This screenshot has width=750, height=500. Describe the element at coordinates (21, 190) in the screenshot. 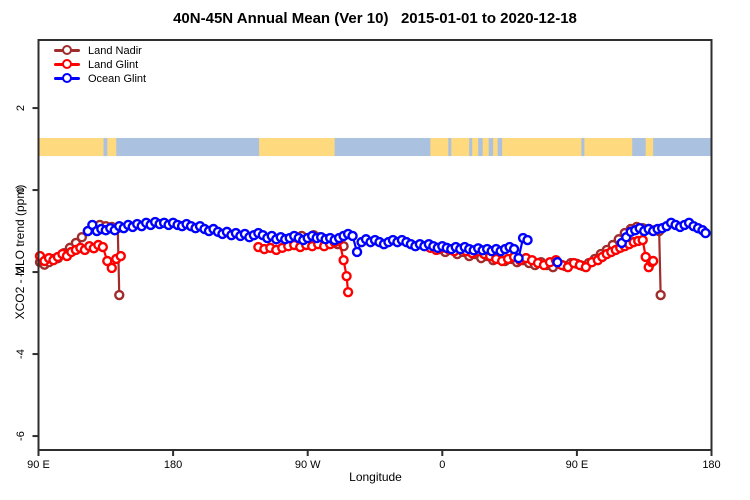

I see `y-tick-label: 0` at that location.